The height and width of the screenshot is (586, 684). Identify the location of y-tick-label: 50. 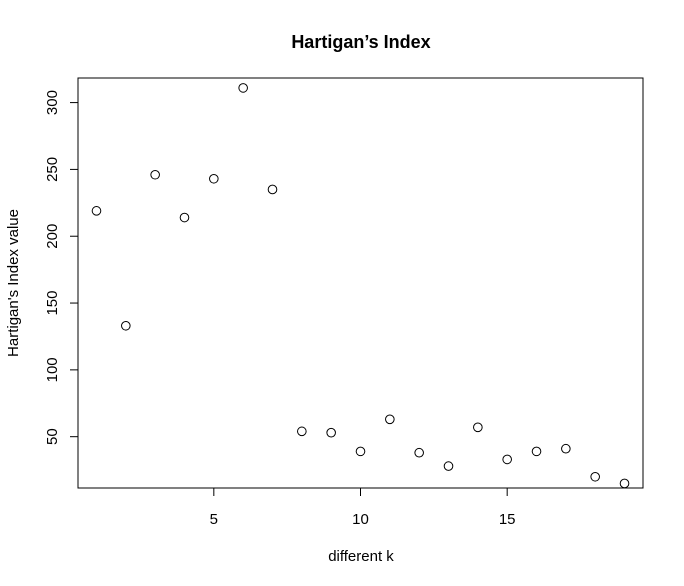
(52, 436).